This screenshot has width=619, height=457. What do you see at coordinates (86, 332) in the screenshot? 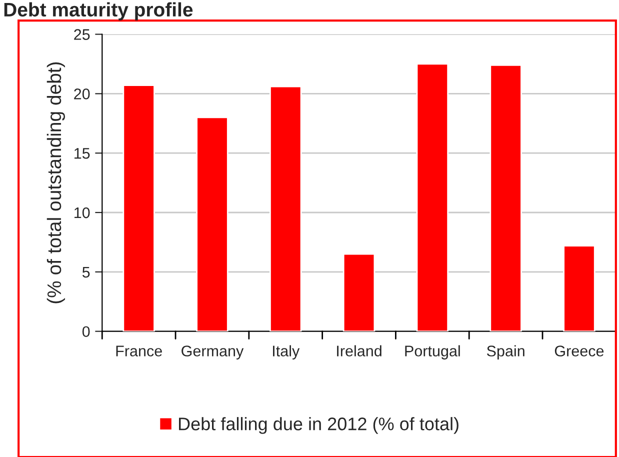
I see `y-tick-label: 0` at bounding box center [86, 332].